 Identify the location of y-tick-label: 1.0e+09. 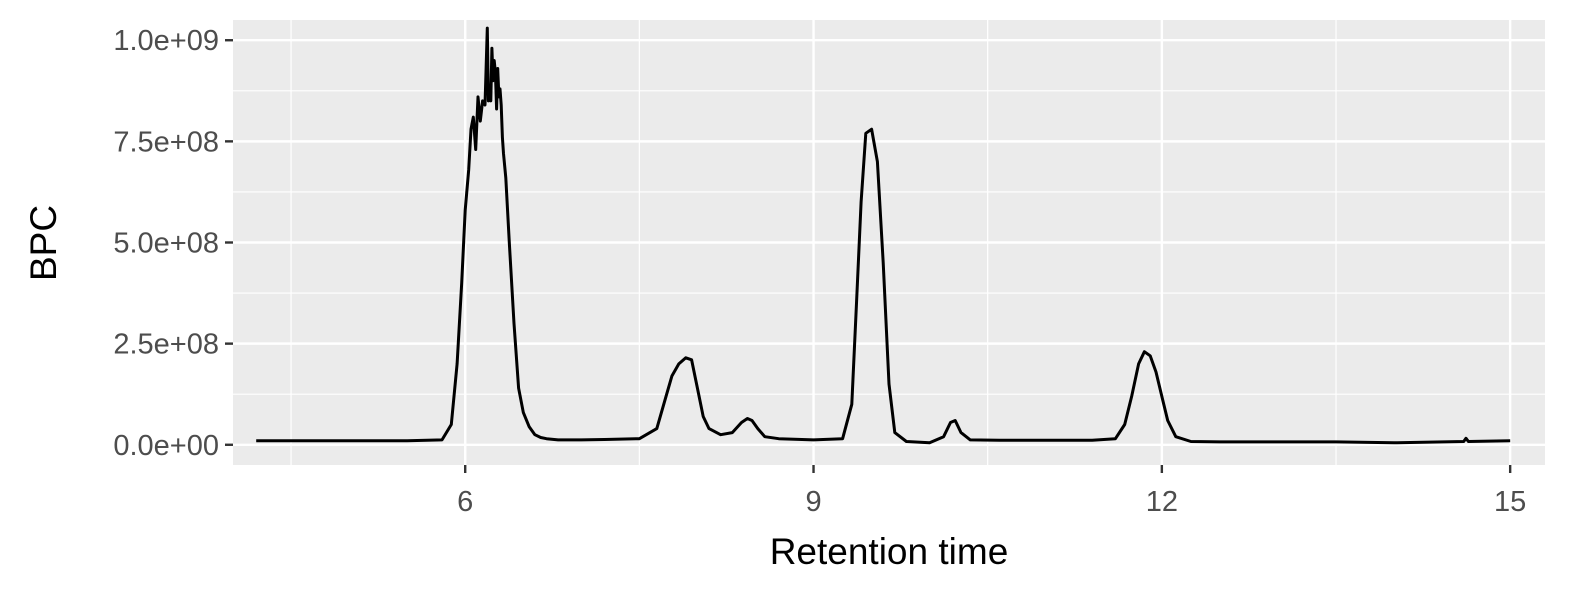
(166, 41).